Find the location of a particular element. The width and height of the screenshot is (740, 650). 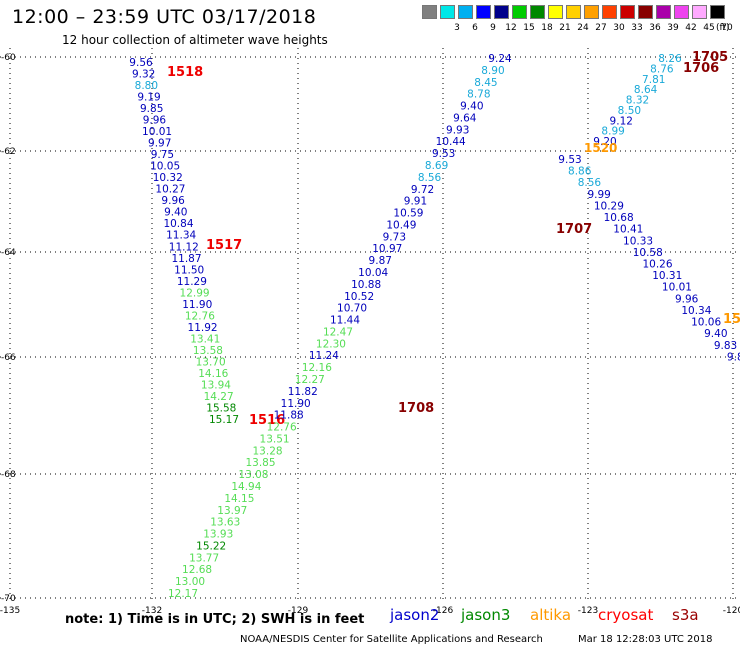

legend-label: 3 is located at coordinates (457, 28).